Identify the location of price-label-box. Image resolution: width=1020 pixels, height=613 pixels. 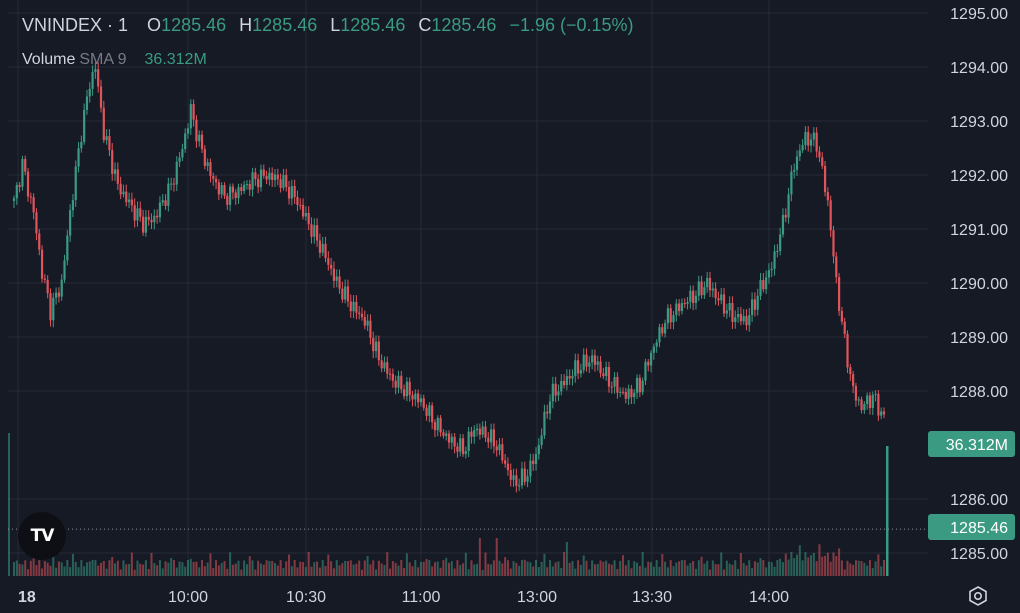
(971, 444).